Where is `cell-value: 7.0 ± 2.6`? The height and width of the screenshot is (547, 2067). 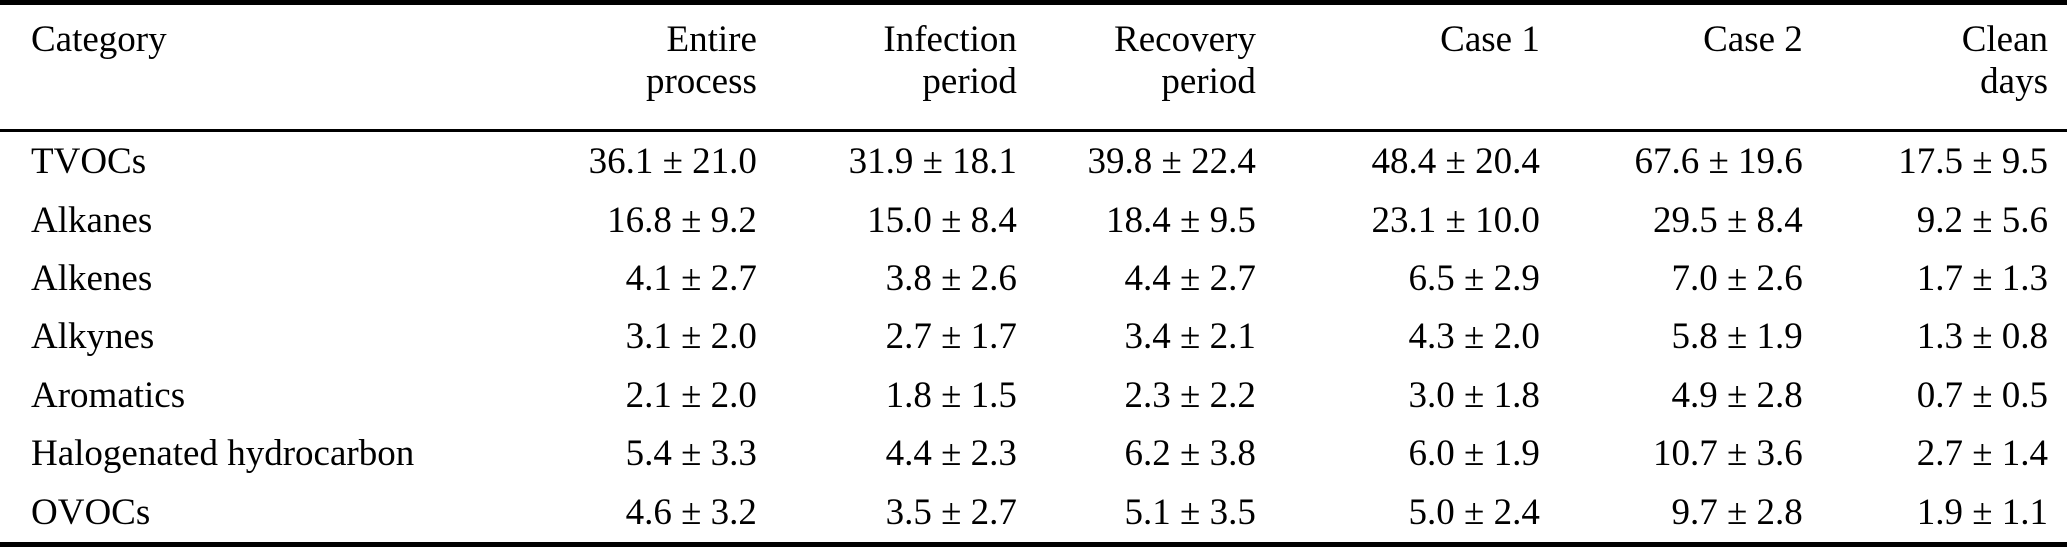
cell-value: 7.0 ± 2.6 is located at coordinates (1737, 278).